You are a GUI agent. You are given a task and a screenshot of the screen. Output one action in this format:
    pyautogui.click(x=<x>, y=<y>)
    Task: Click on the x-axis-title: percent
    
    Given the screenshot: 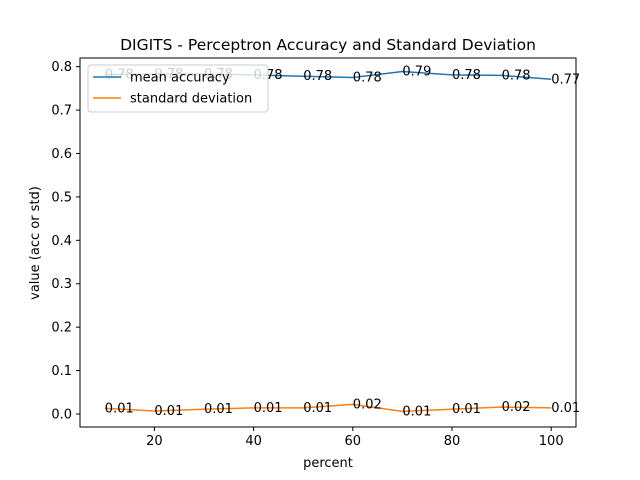 What is the action you would take?
    pyautogui.click(x=328, y=463)
    